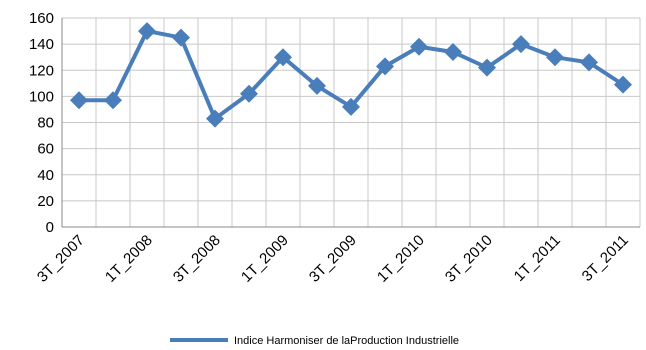 The image size is (646, 350). What do you see at coordinates (61, 259) in the screenshot?
I see `x-tick-label: 3T_2007` at bounding box center [61, 259].